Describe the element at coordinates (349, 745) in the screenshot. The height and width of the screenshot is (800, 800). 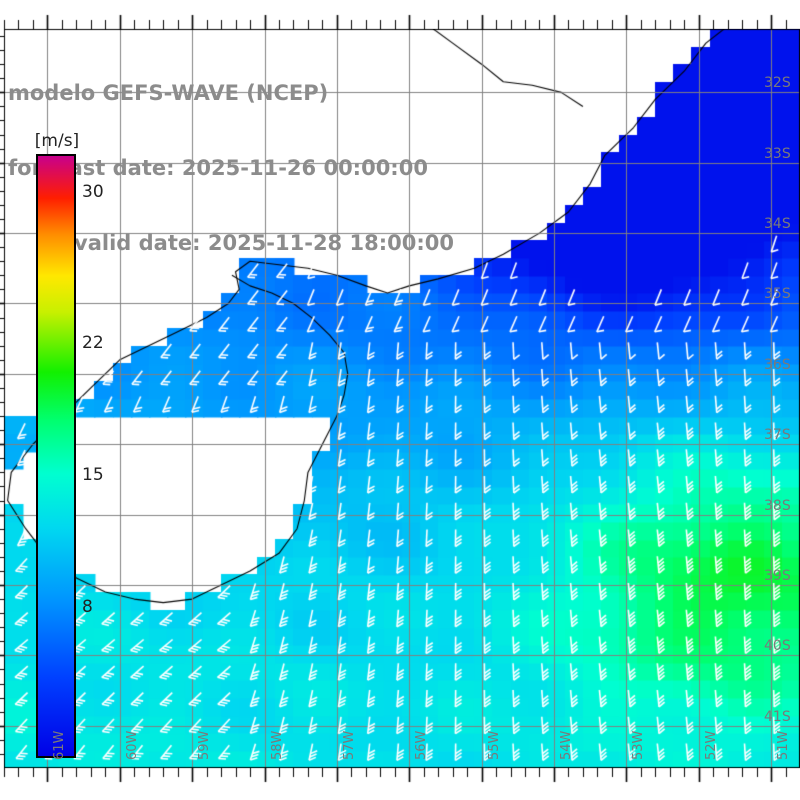
I see `x-tick-57W: 57W` at that location.